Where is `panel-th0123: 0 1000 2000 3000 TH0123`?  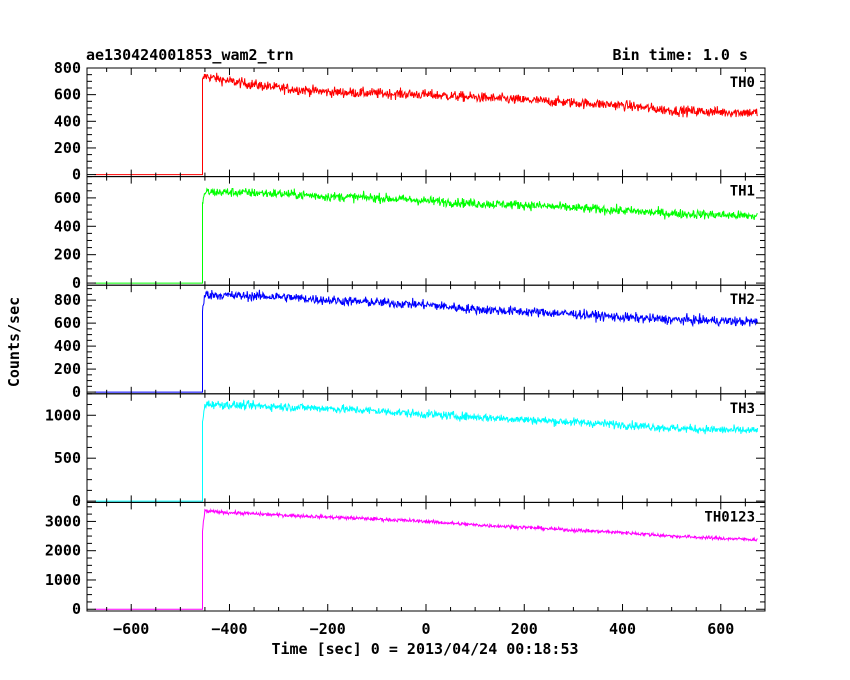
panel-th0123: 0 1000 2000 3000 TH0123 is located at coordinates (405, 559).